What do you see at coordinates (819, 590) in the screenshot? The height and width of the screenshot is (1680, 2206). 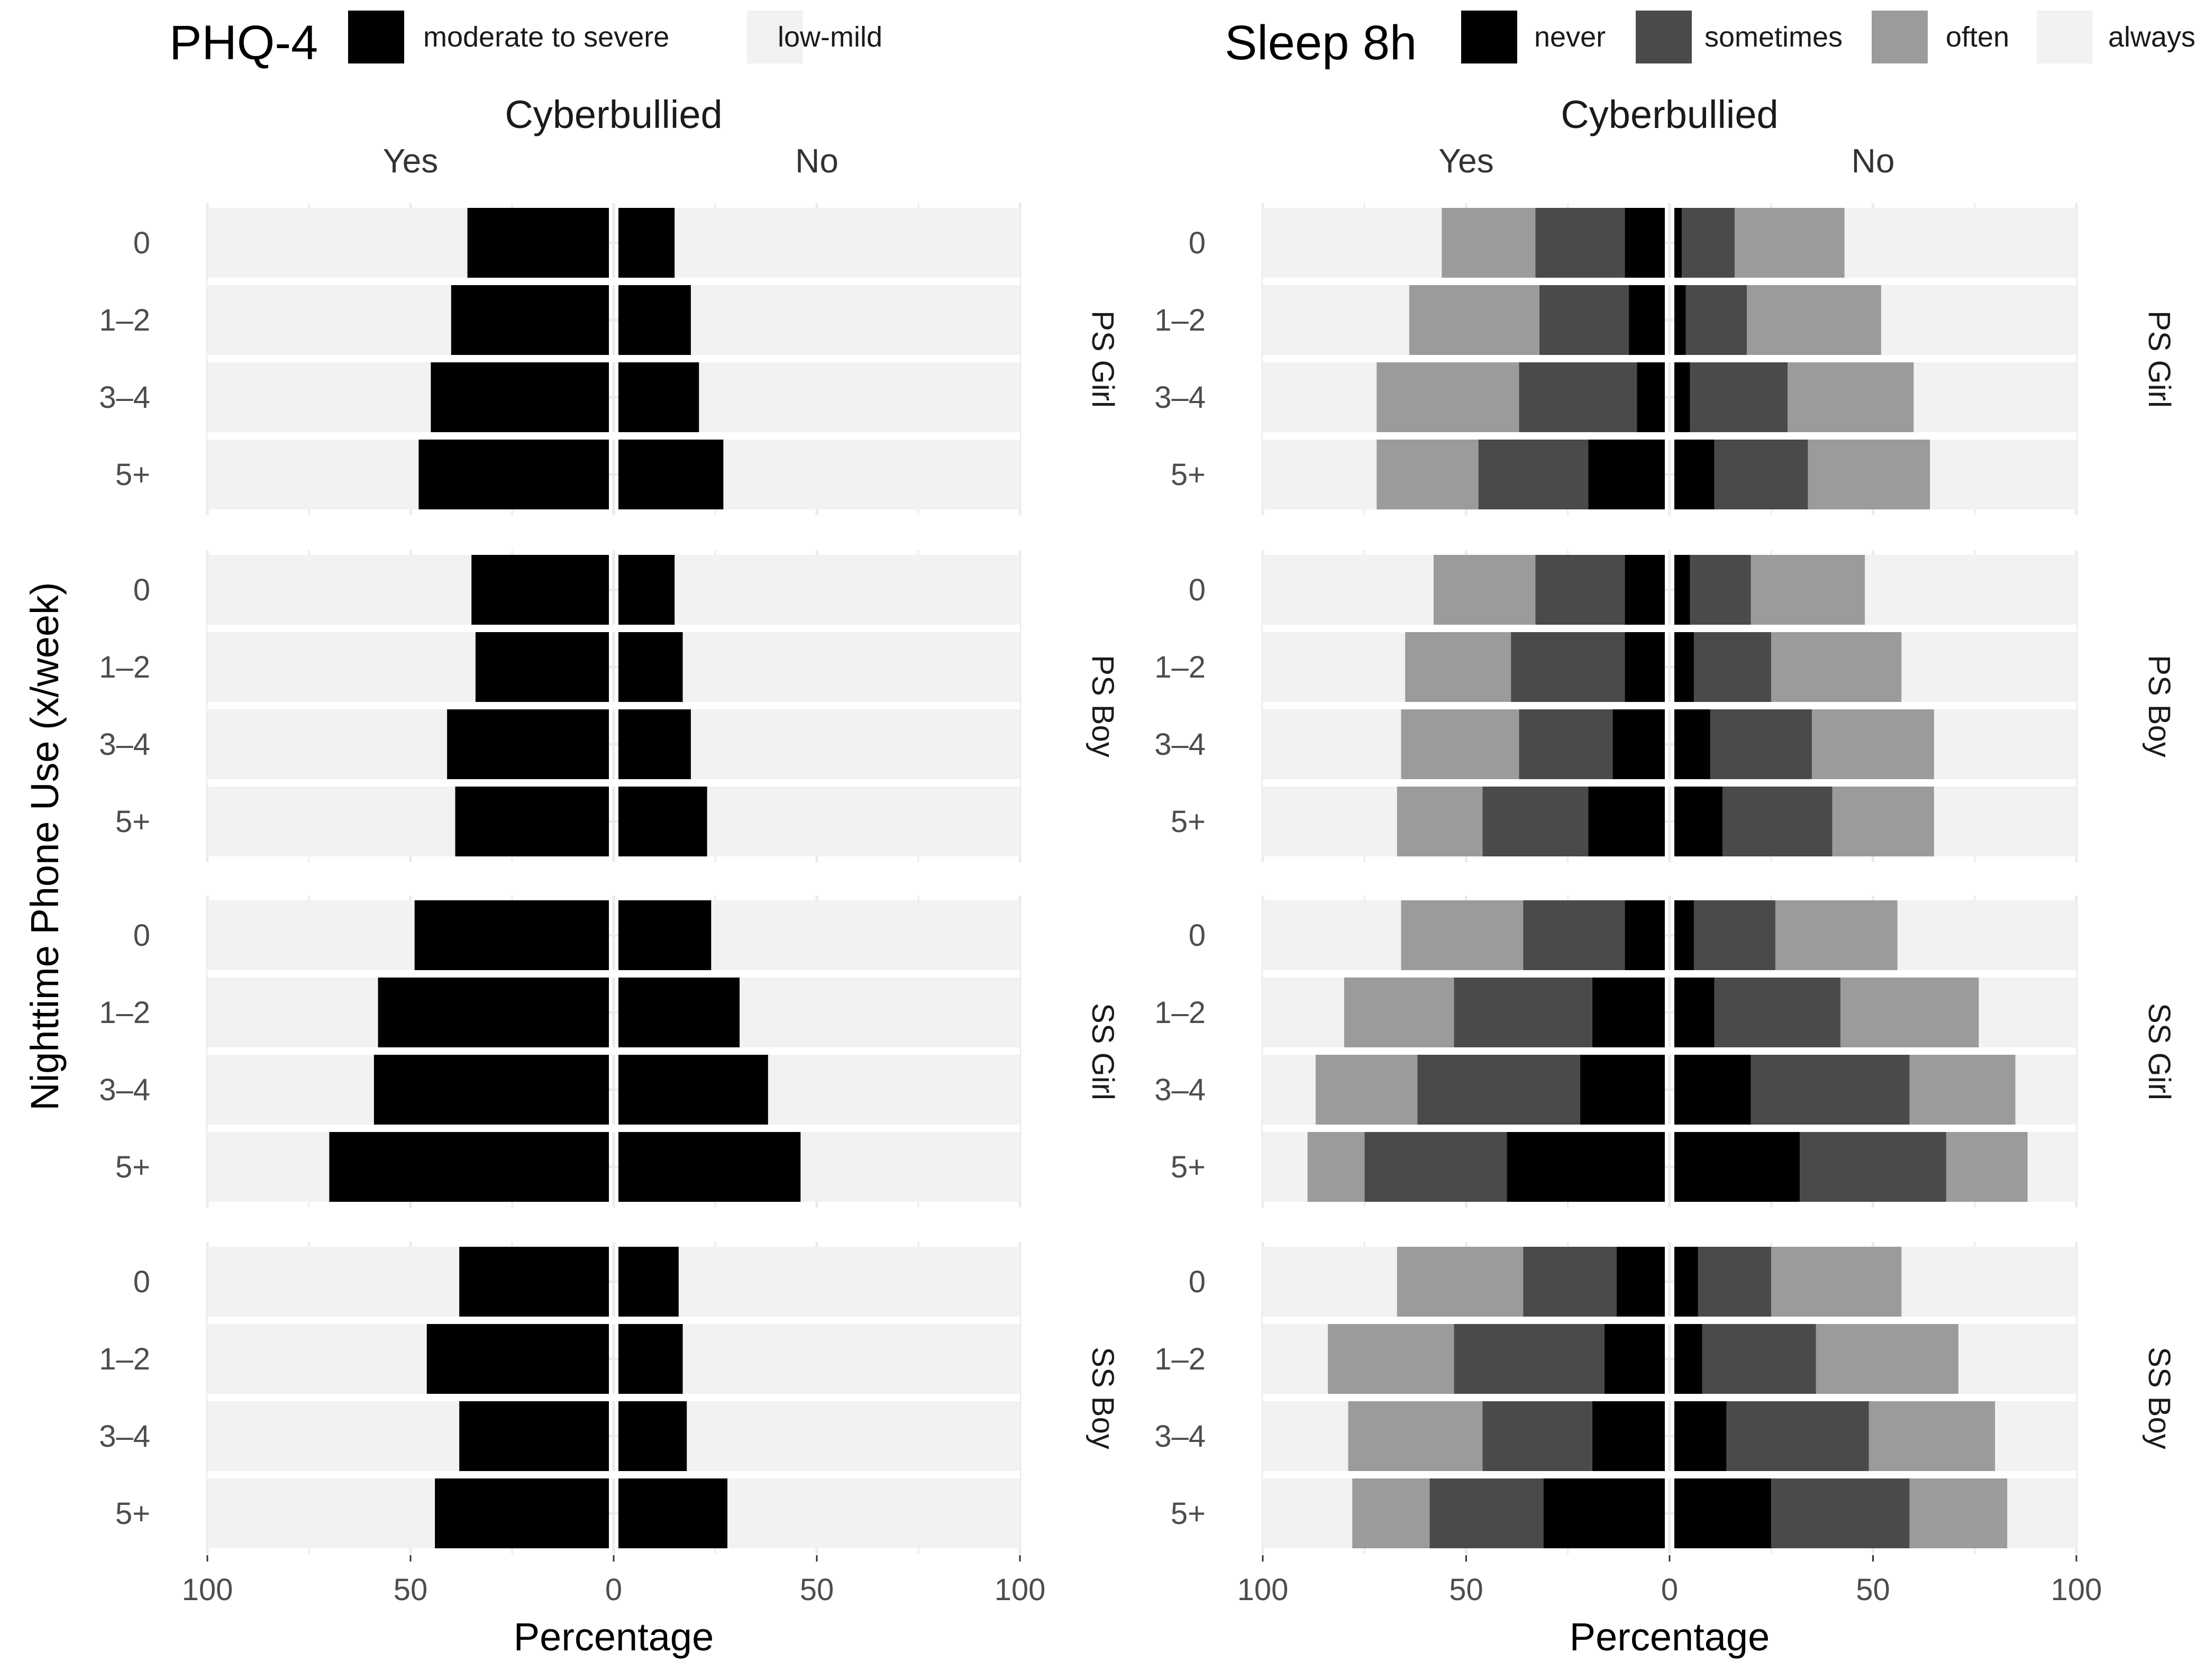 I see `bar-no-low-mild` at bounding box center [819, 590].